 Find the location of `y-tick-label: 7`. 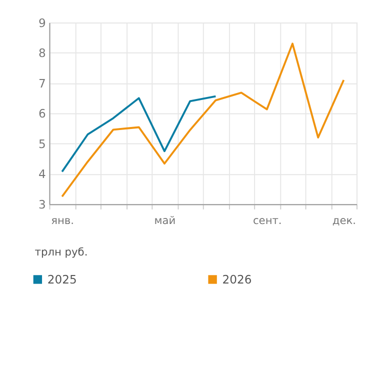

y-tick-label: 7 is located at coordinates (42, 83).